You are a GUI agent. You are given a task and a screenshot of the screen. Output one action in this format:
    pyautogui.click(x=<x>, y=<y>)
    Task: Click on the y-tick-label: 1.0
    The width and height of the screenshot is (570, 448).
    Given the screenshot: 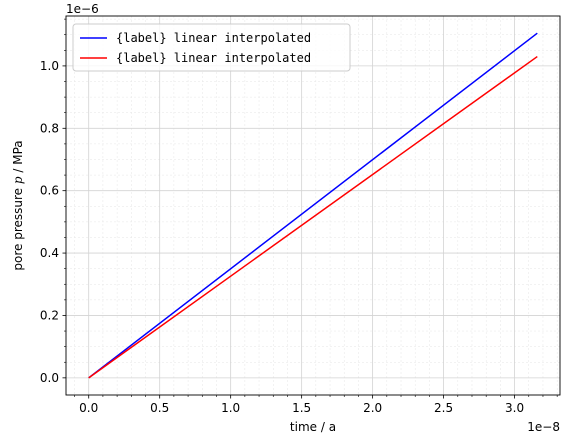 What is the action you would take?
    pyautogui.click(x=49, y=66)
    